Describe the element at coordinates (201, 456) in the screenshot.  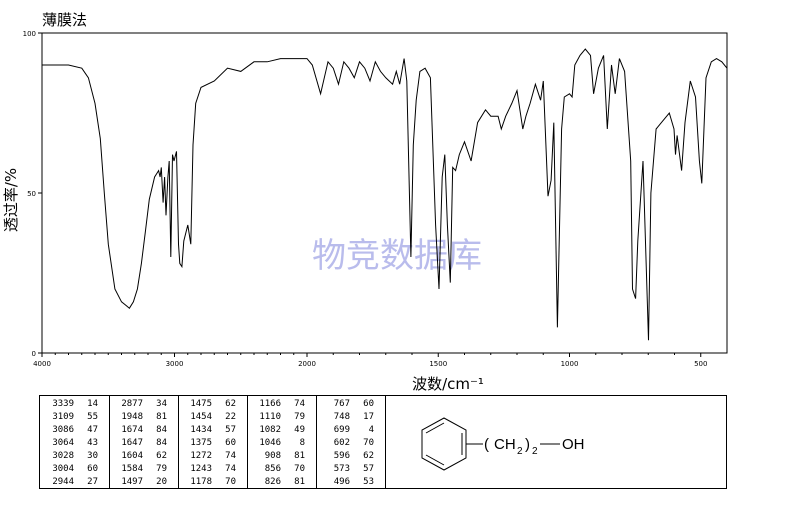
I see `peak-wavenumber: 1272` at that location.